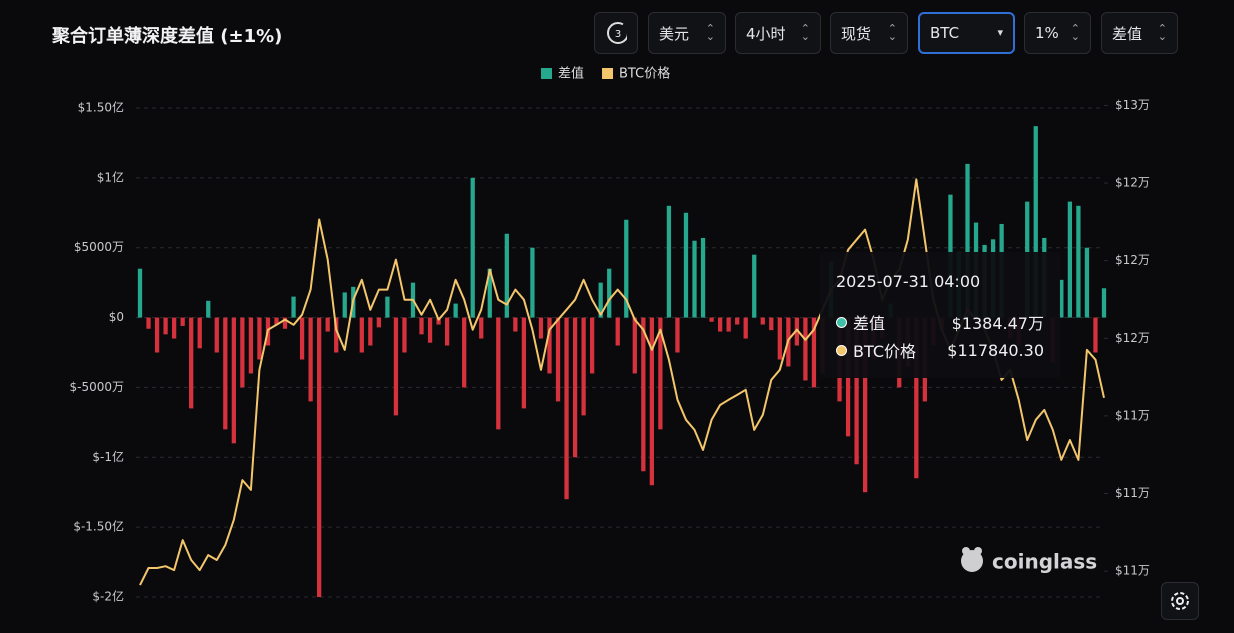 The width and height of the screenshot is (1234, 633). I want to click on tooltip-title: 2025-07-31 04:00, so click(908, 281).